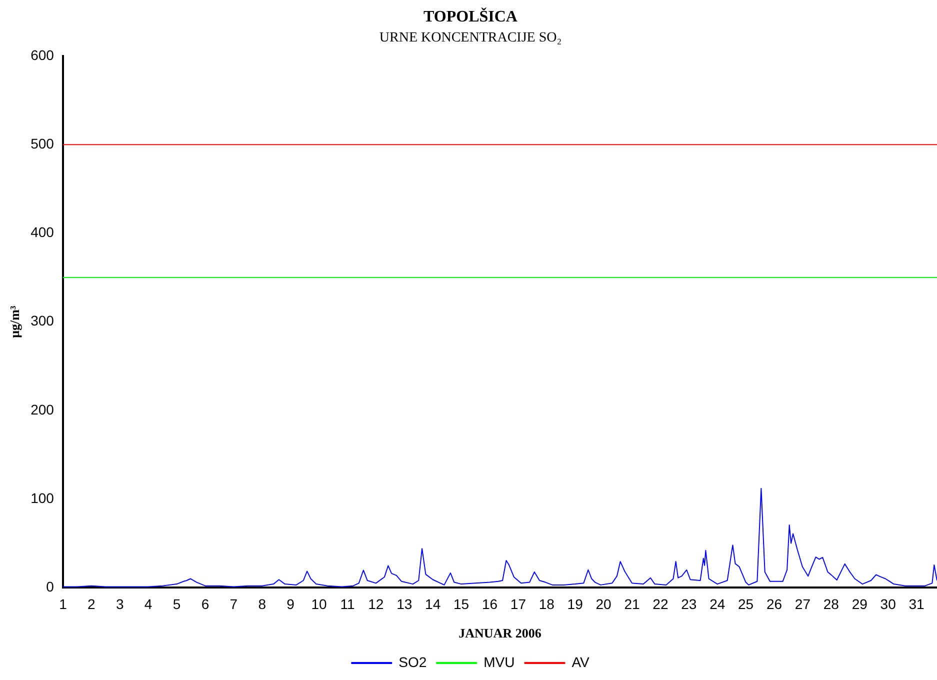 The height and width of the screenshot is (680, 937). What do you see at coordinates (746, 604) in the screenshot?
I see `x-tick-label: 25` at bounding box center [746, 604].